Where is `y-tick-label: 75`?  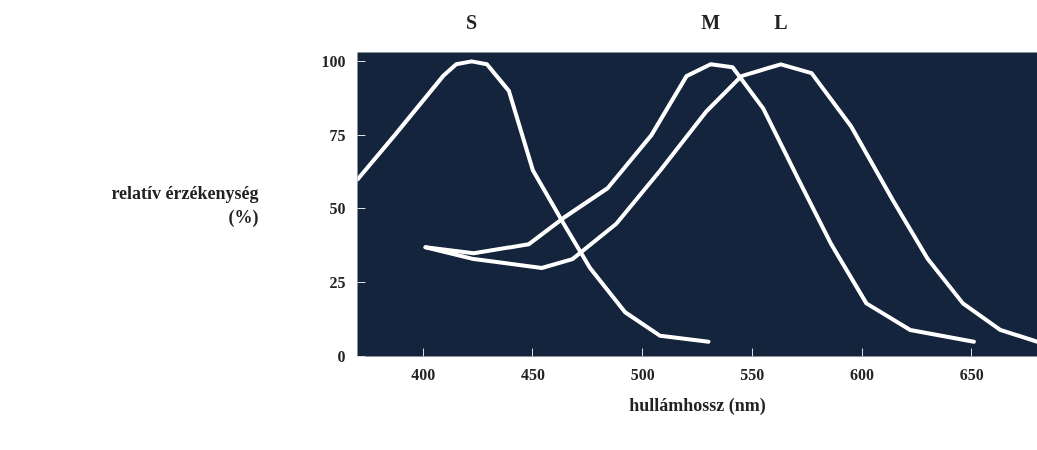 y-tick-label: 75 is located at coordinates (337, 135).